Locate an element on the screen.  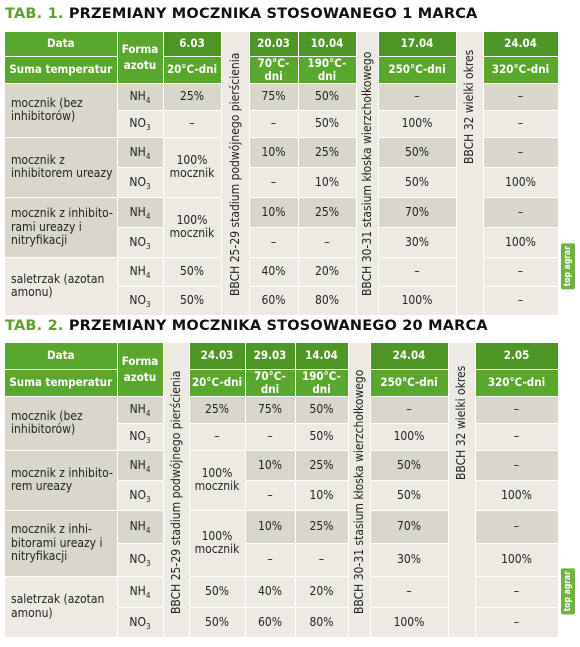
data-header: Data is located at coordinates (61, 44).